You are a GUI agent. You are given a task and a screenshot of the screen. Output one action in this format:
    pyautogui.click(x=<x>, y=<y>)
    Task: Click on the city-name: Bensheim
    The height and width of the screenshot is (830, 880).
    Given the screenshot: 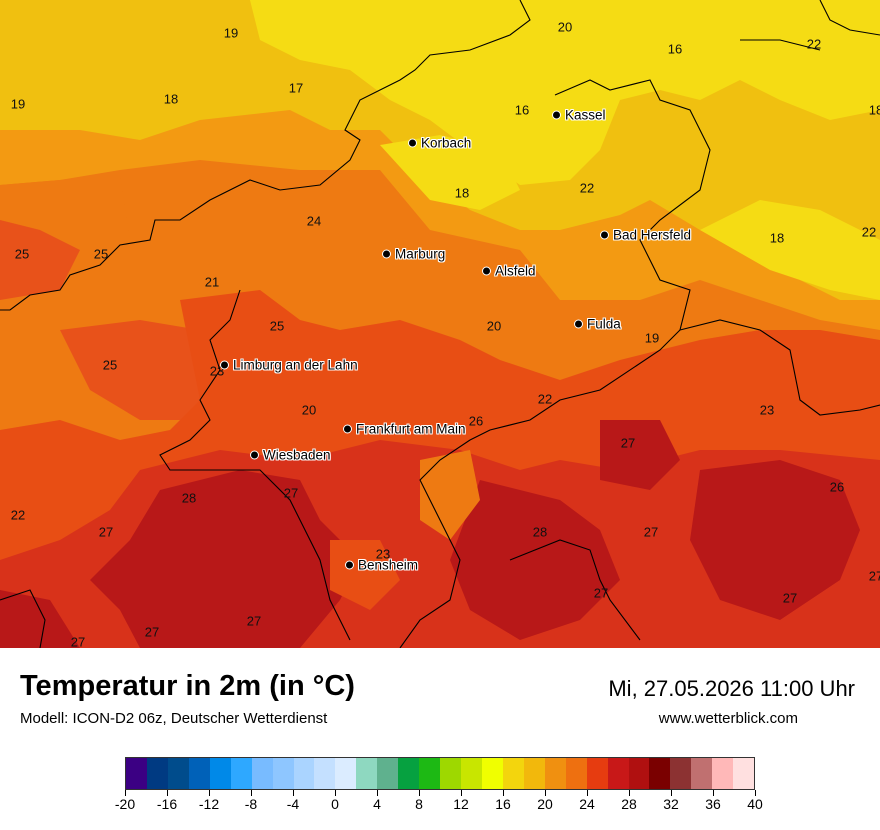 What is the action you would take?
    pyautogui.click(x=388, y=565)
    